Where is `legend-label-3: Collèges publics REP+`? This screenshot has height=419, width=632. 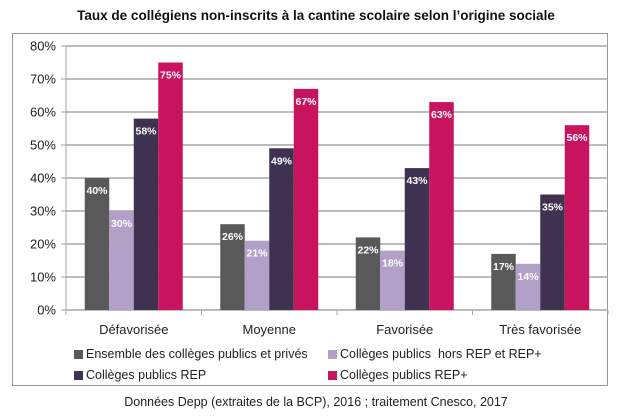 legend-label-3: Collèges publics REP+ is located at coordinates (404, 375).